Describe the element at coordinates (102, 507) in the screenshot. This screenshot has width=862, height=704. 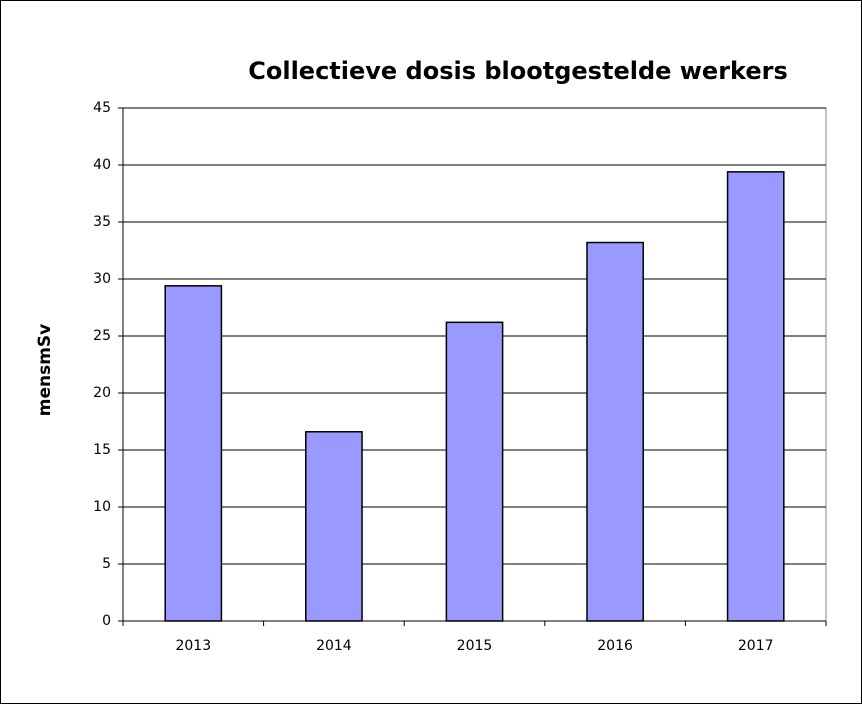
I see `y-tick-label: 10` at that location.